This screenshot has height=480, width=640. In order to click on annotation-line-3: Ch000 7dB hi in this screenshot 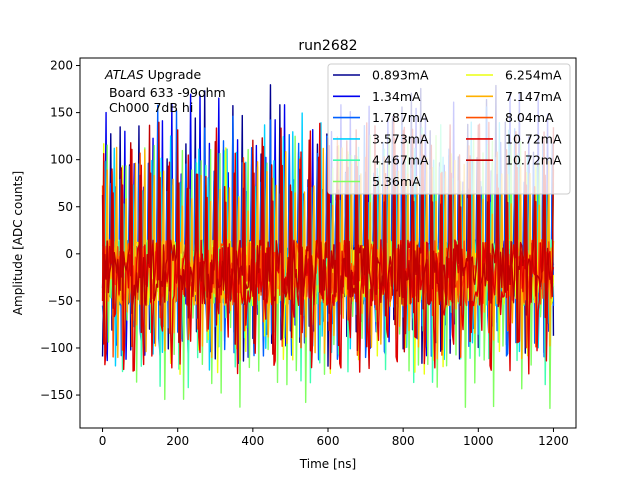, I will do `click(151, 107)`.